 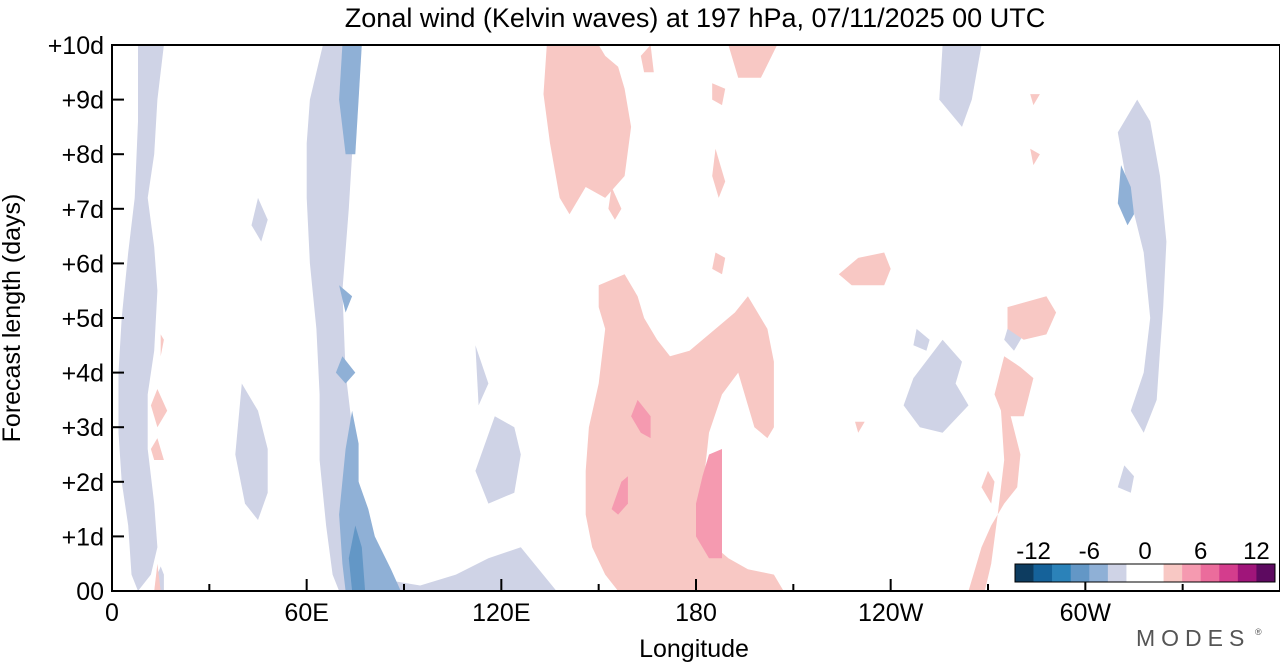 I want to click on y-tick-label: +6d, so click(x=83, y=264).